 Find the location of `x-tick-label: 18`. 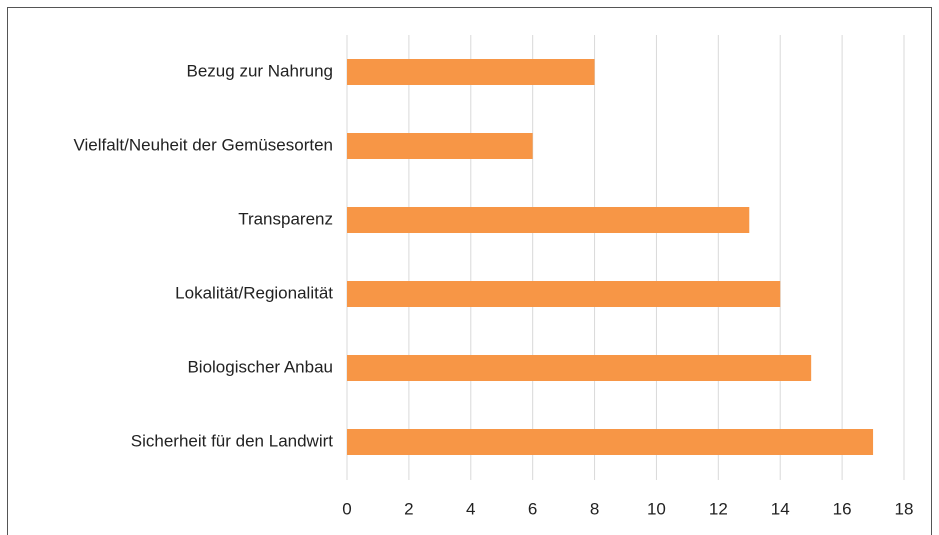

x-tick-label: 18 is located at coordinates (904, 508).